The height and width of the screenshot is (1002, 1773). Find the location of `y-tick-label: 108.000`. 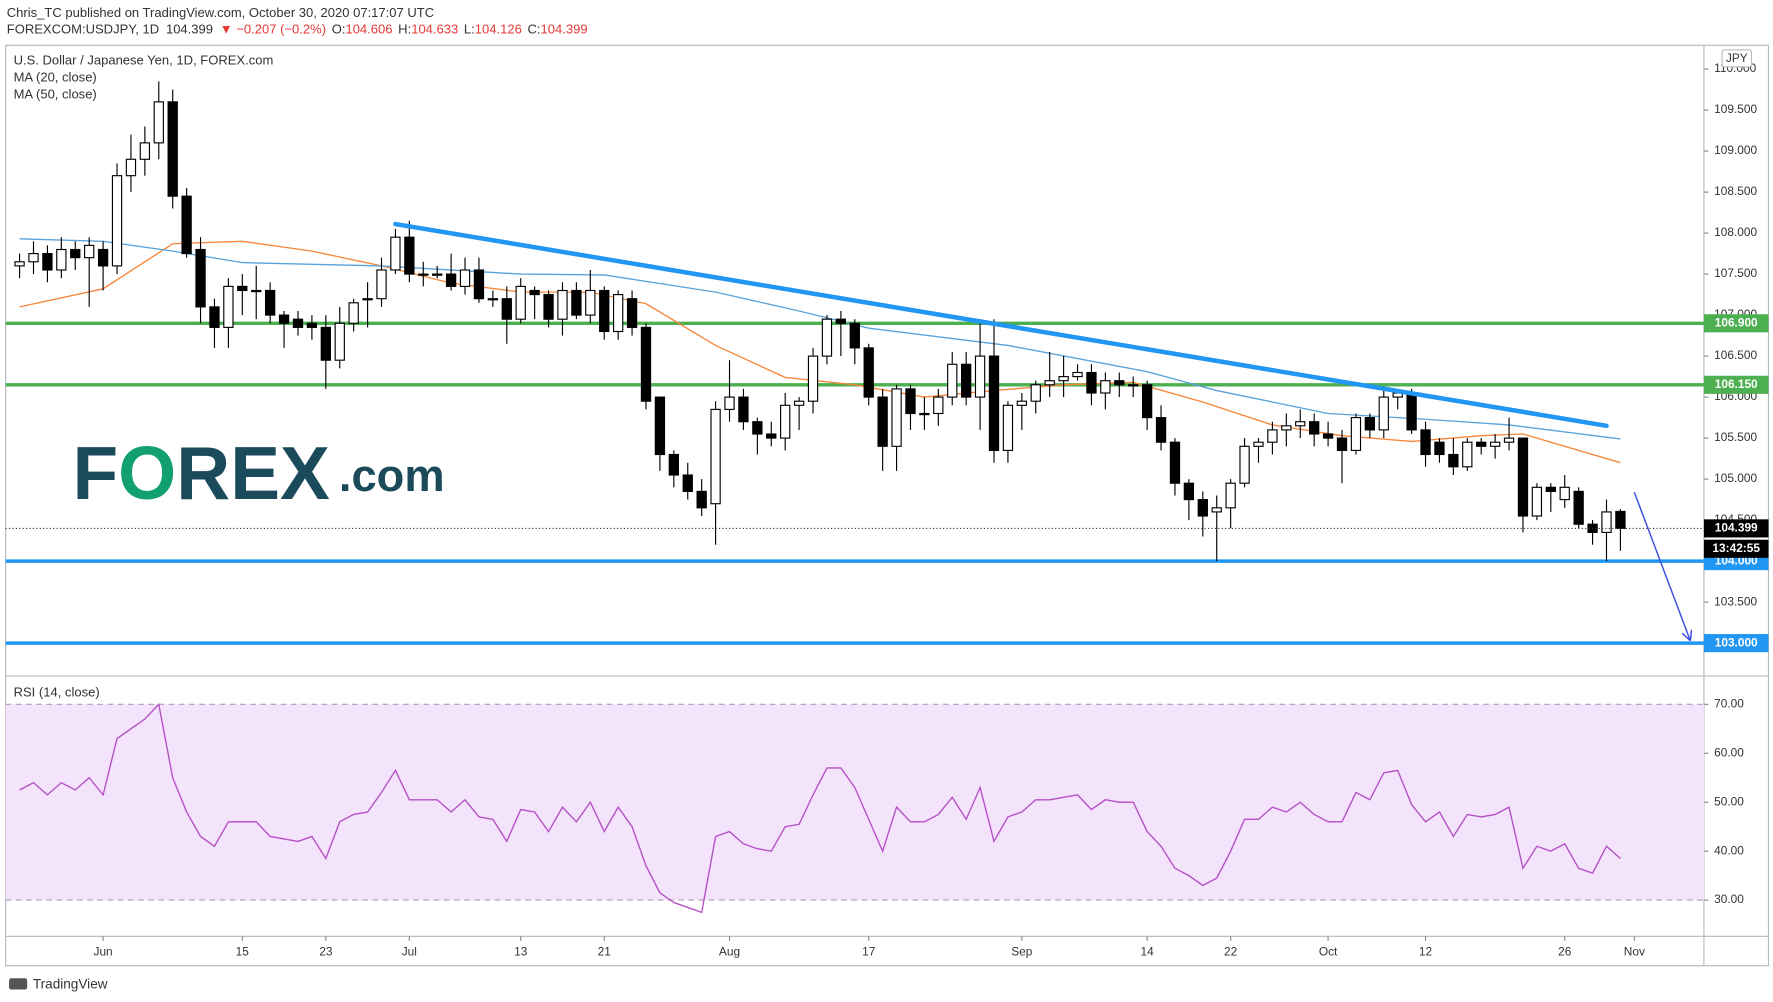

y-tick-label: 108.000 is located at coordinates (1735, 232).